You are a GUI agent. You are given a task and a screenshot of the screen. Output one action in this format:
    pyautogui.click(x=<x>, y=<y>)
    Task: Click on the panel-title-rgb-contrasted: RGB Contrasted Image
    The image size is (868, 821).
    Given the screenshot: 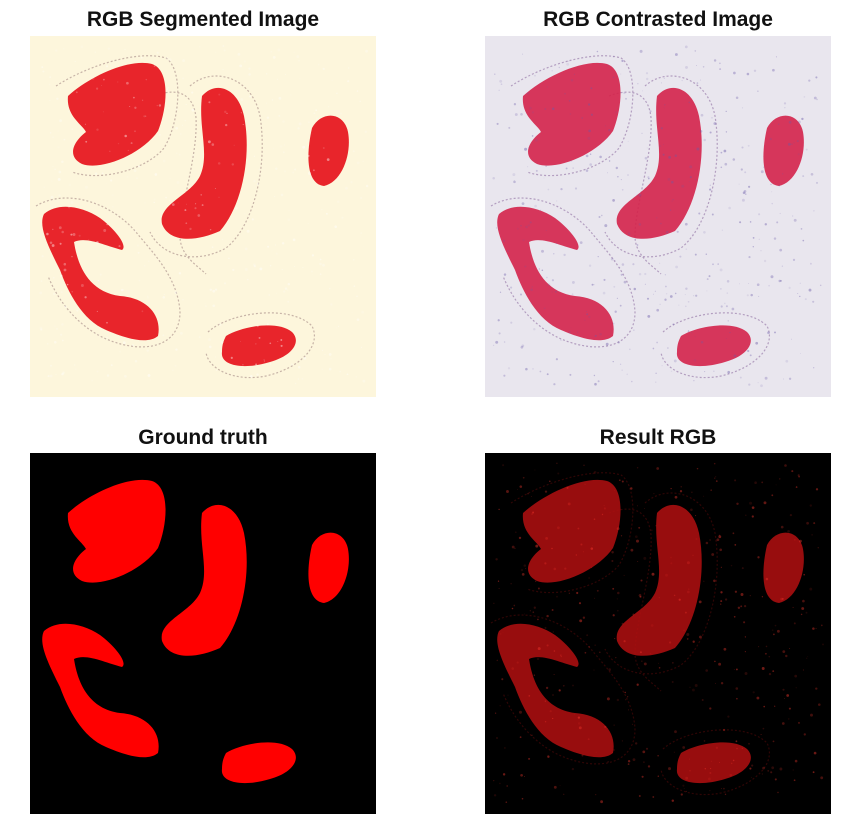 What is the action you would take?
    pyautogui.click(x=658, y=19)
    